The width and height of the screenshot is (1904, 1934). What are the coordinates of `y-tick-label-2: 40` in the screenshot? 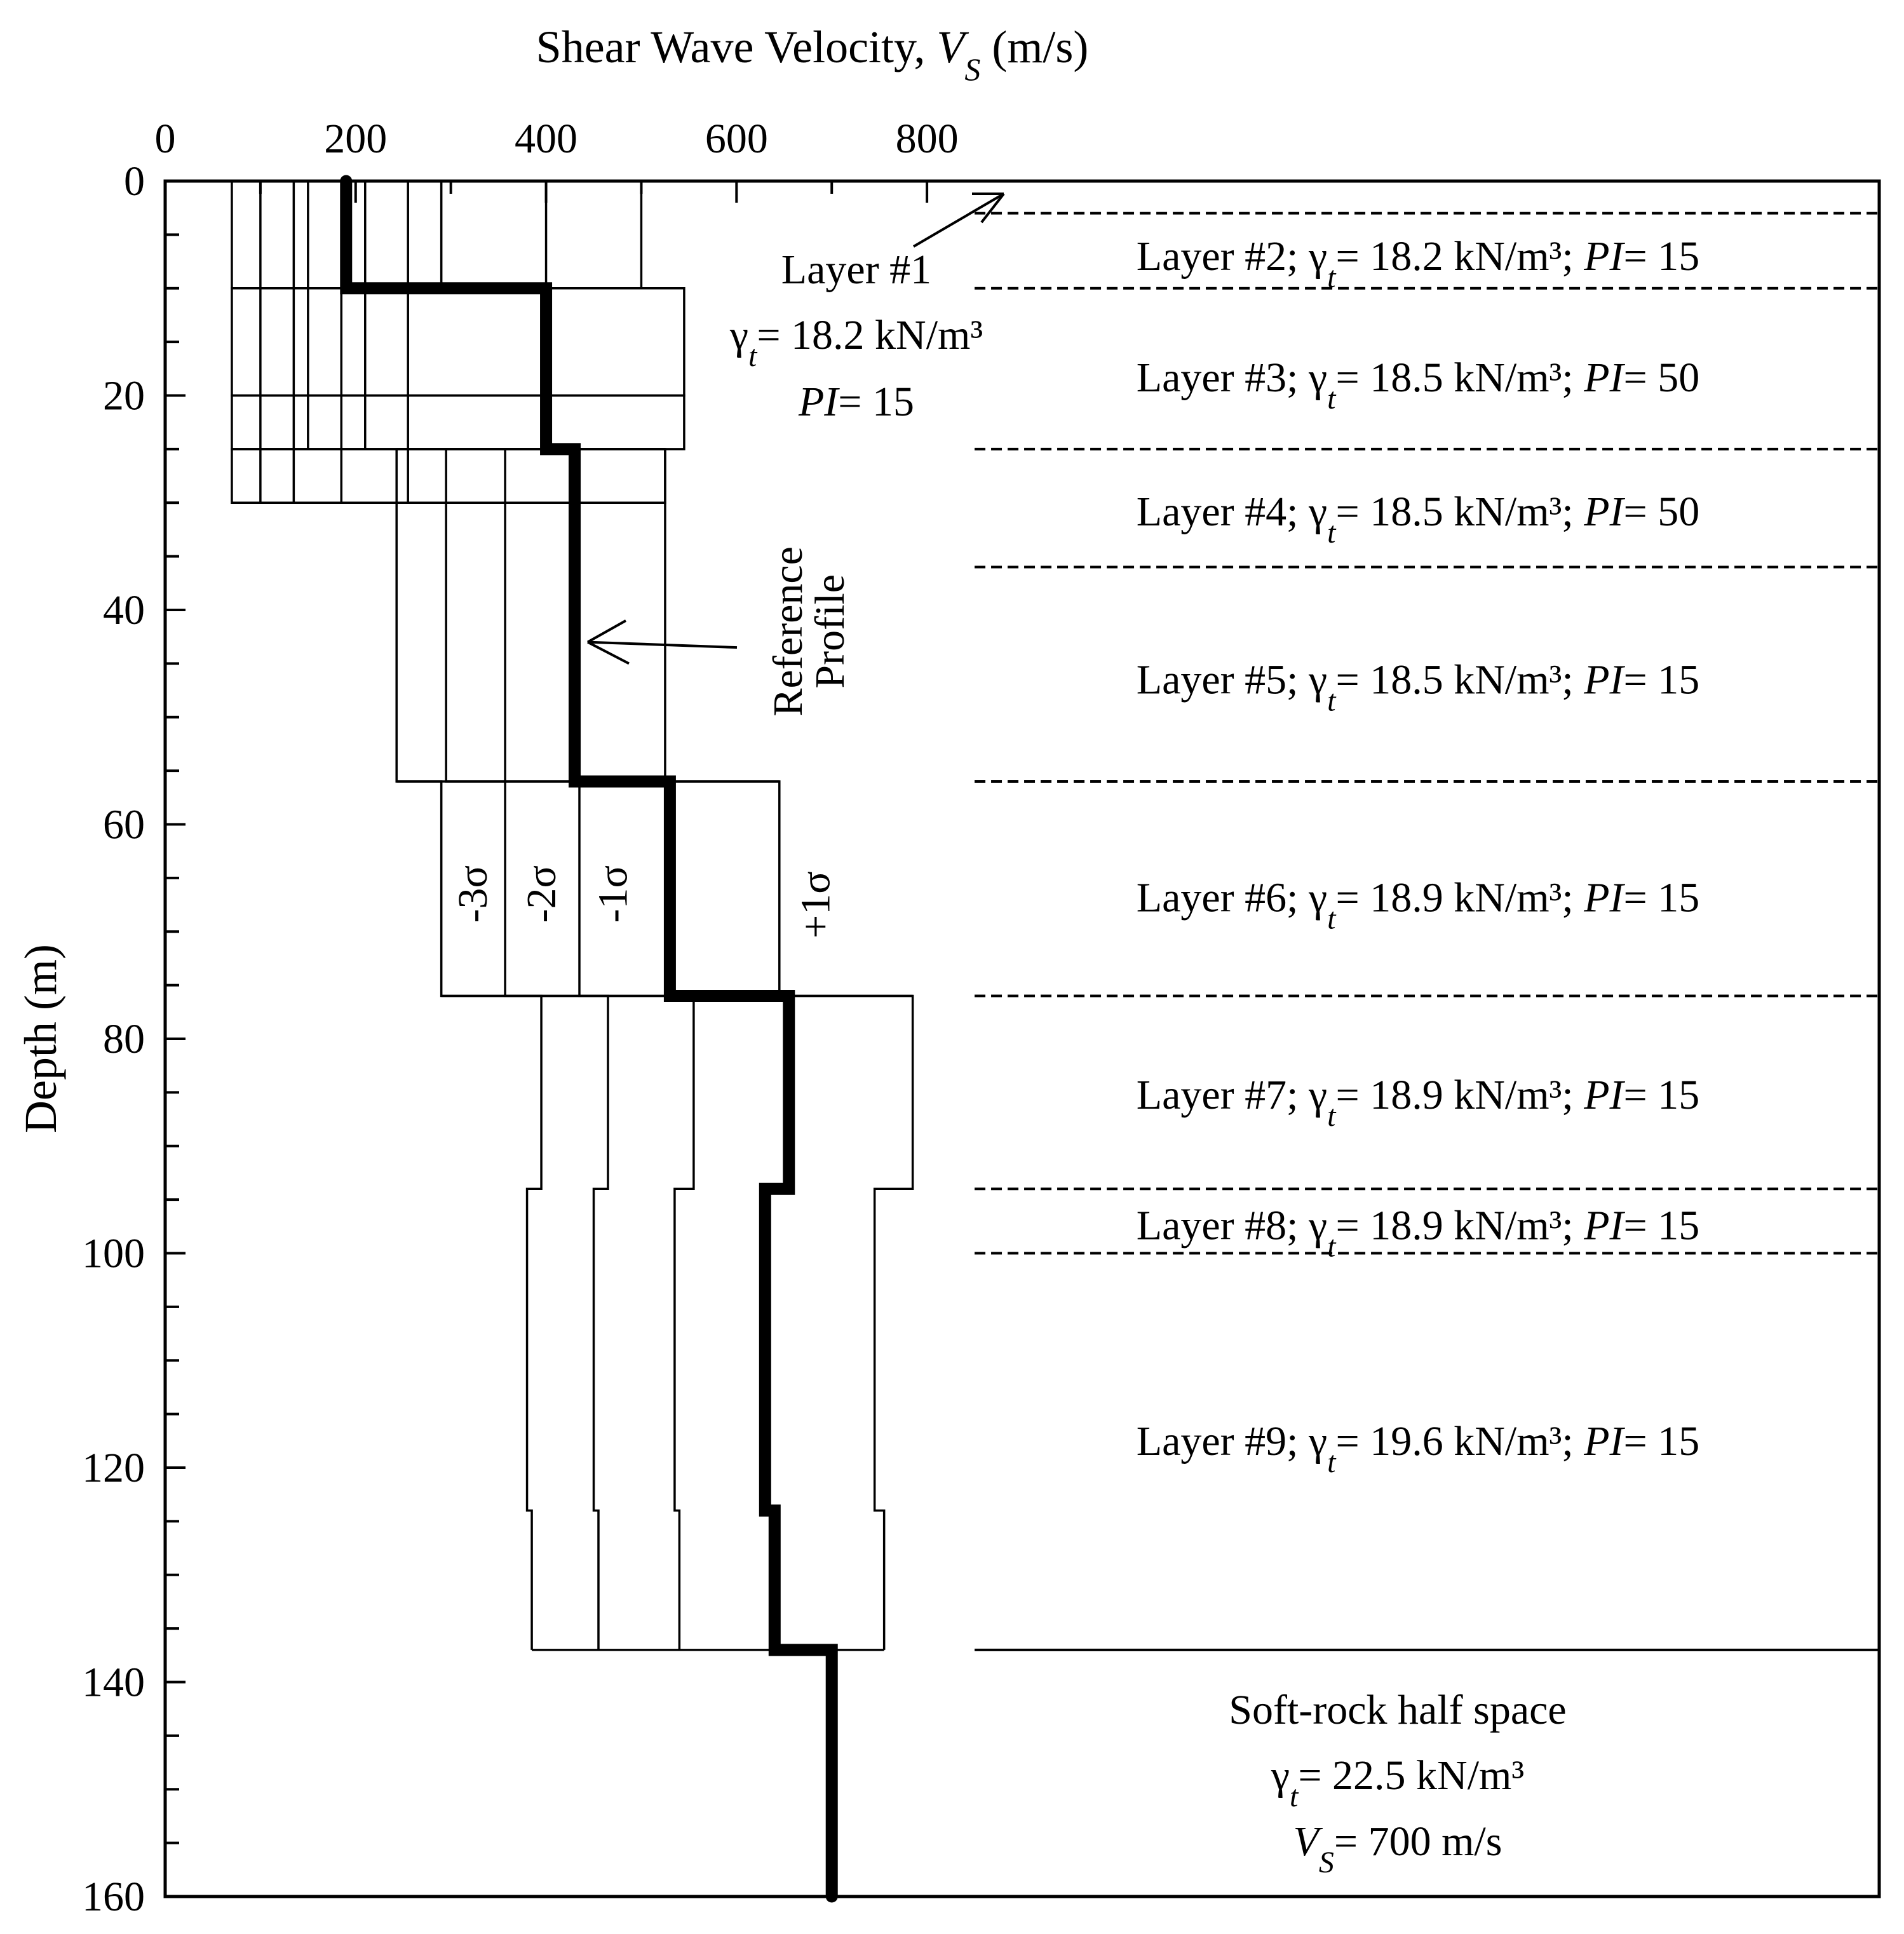 It's located at (124, 610).